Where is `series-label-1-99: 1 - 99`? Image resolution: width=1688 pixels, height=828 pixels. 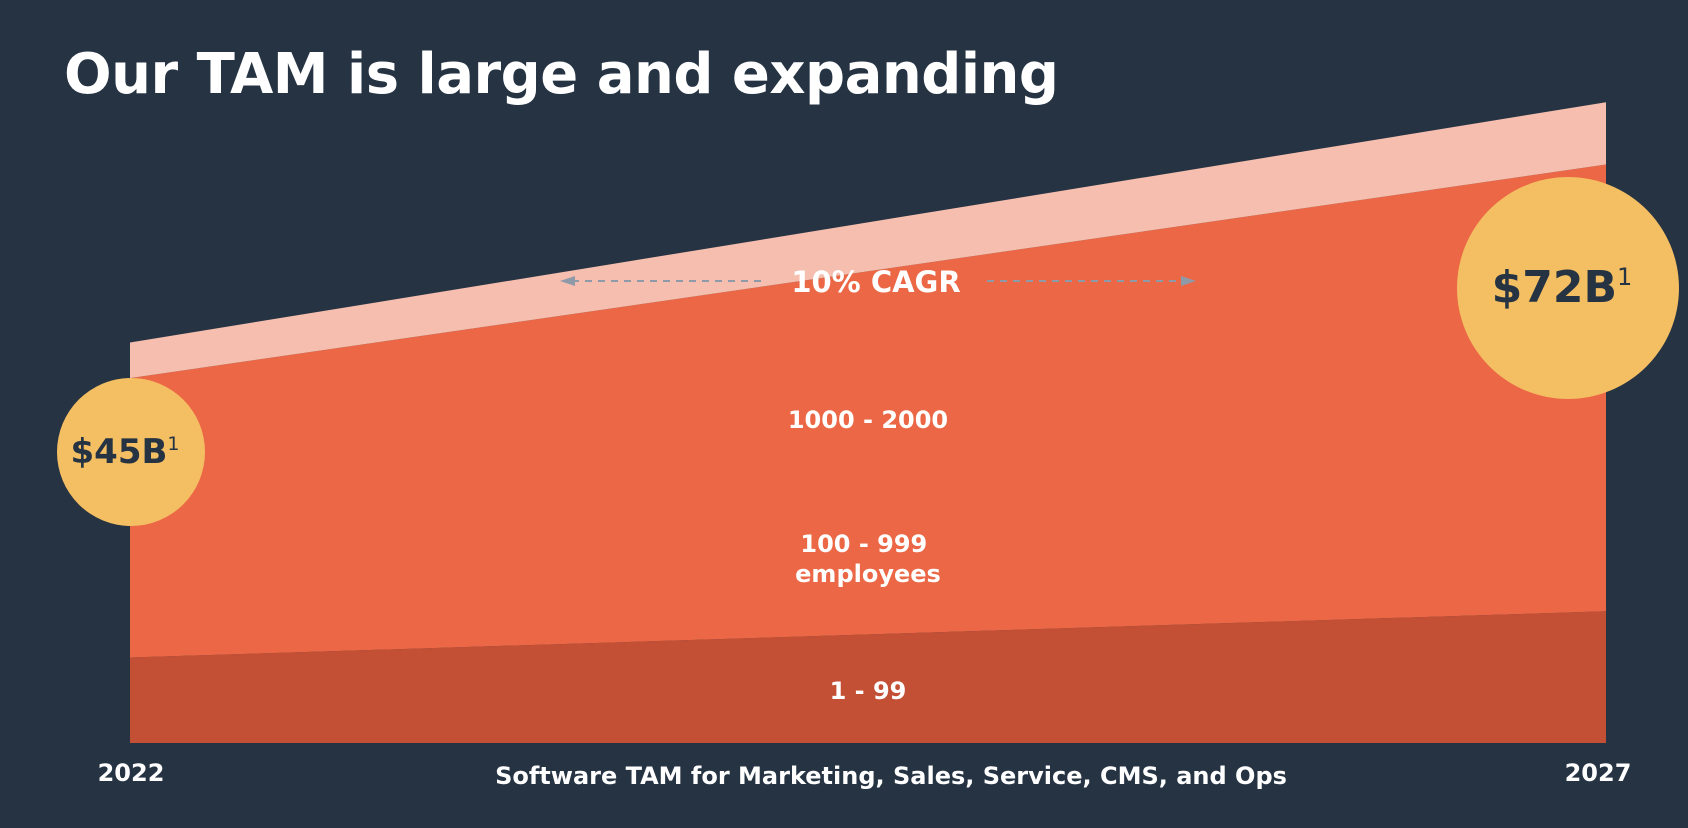
series-label-1-99: 1 - 99 is located at coordinates (868, 691).